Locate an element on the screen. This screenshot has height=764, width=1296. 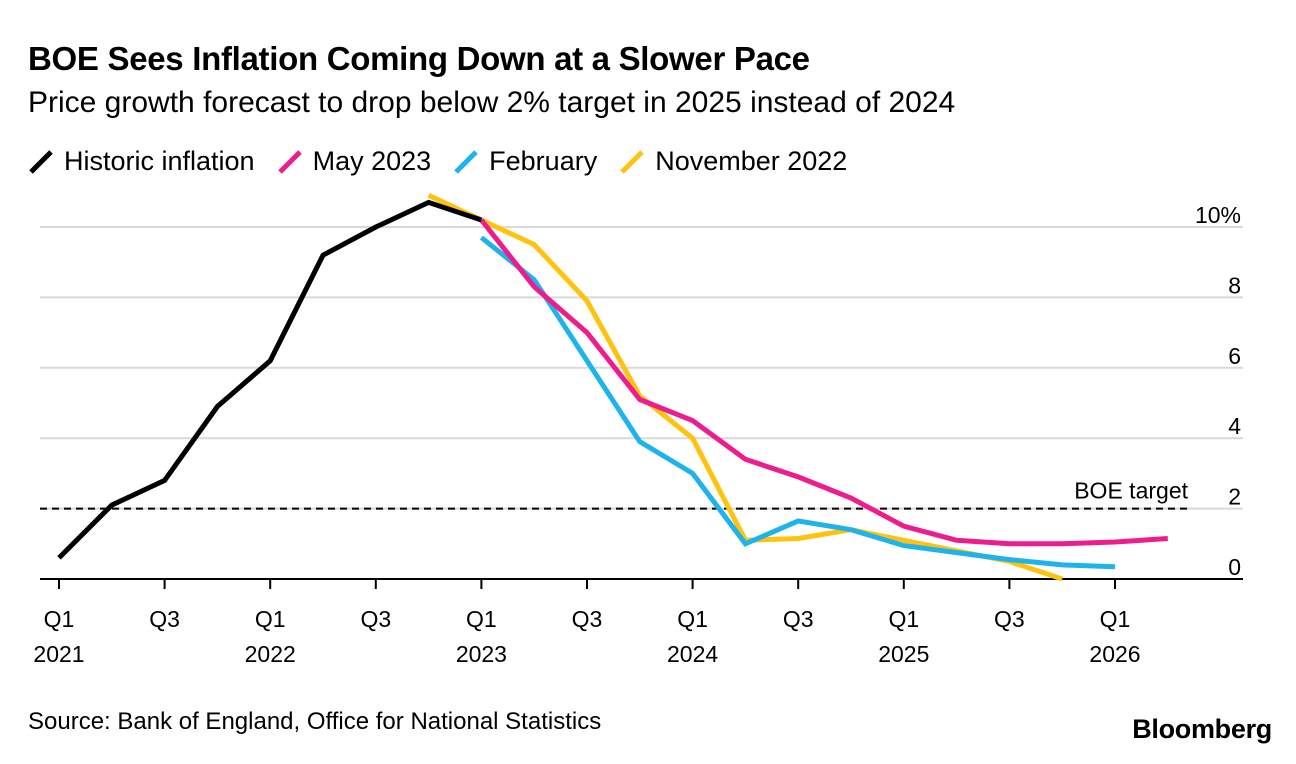
legend-item-may-2023: May 2023 is located at coordinates (354, 161).